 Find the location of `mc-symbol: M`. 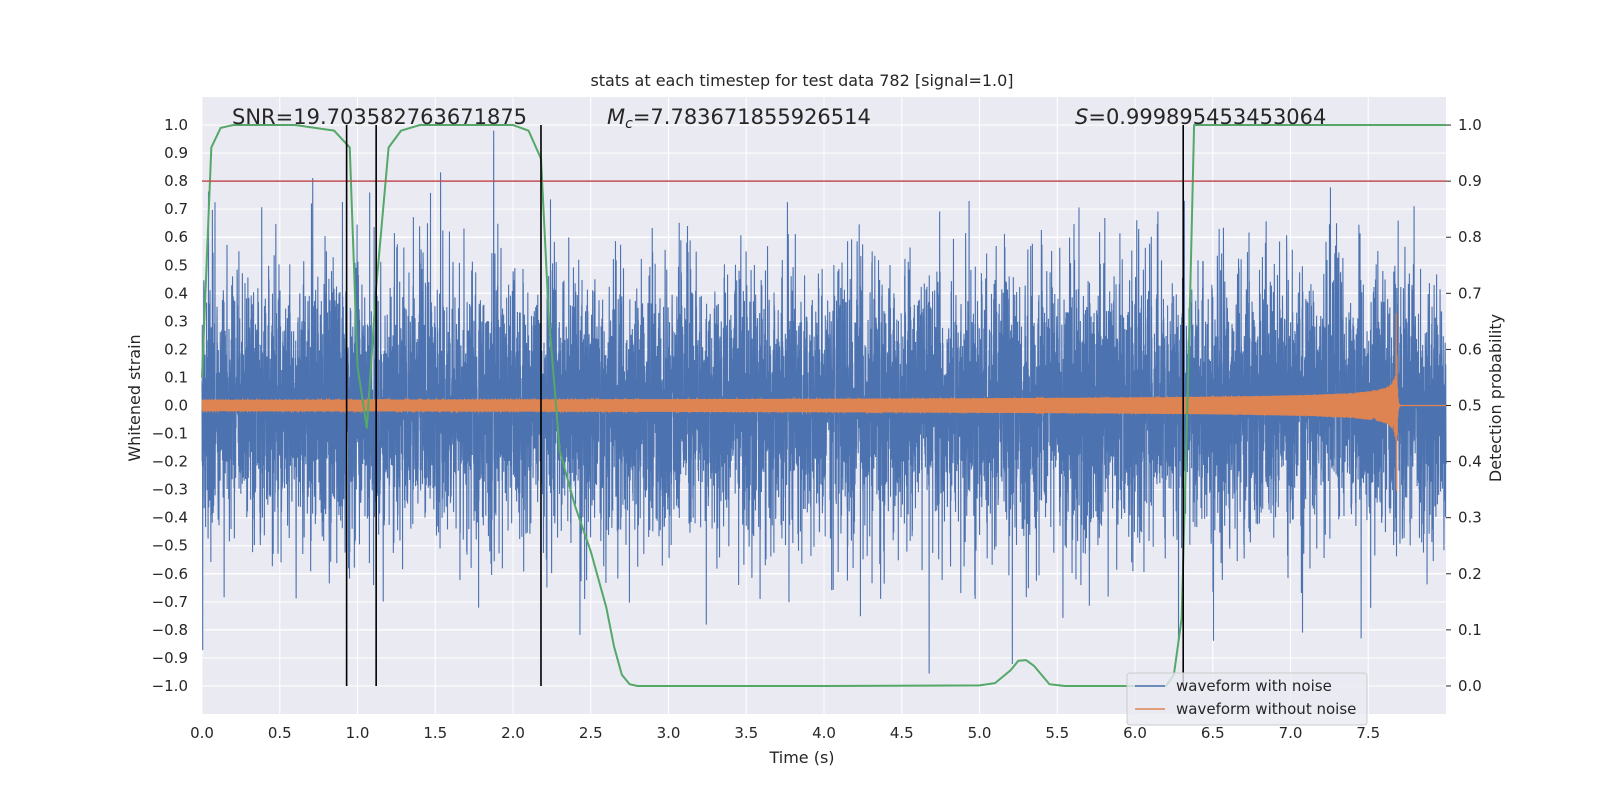

mc-symbol: M is located at coordinates (616, 117).